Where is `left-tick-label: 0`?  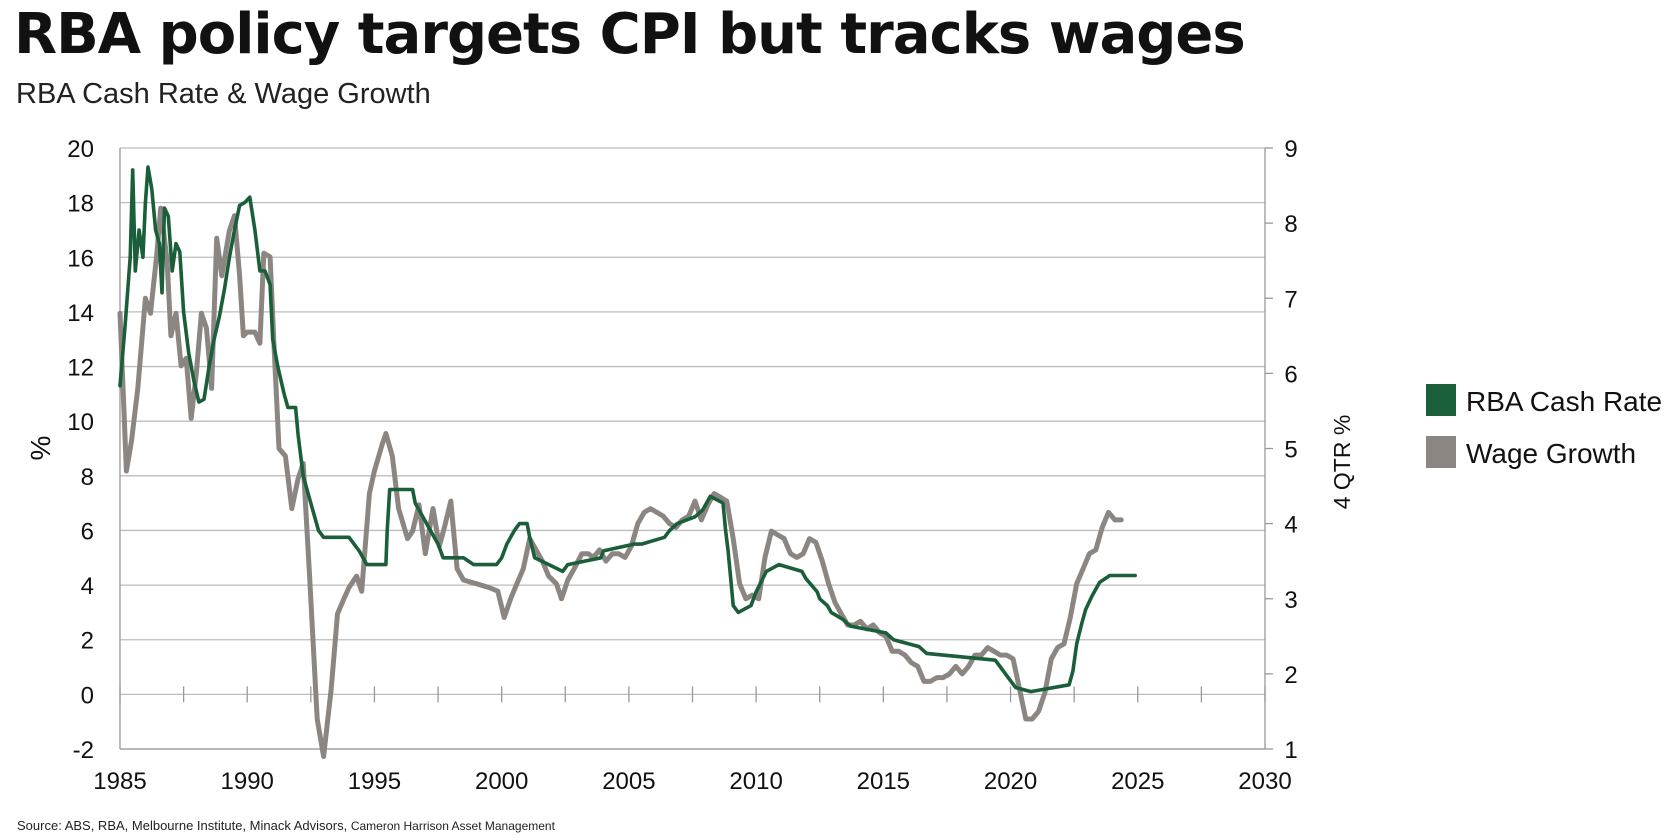
left-tick-label: 0 is located at coordinates (87, 695).